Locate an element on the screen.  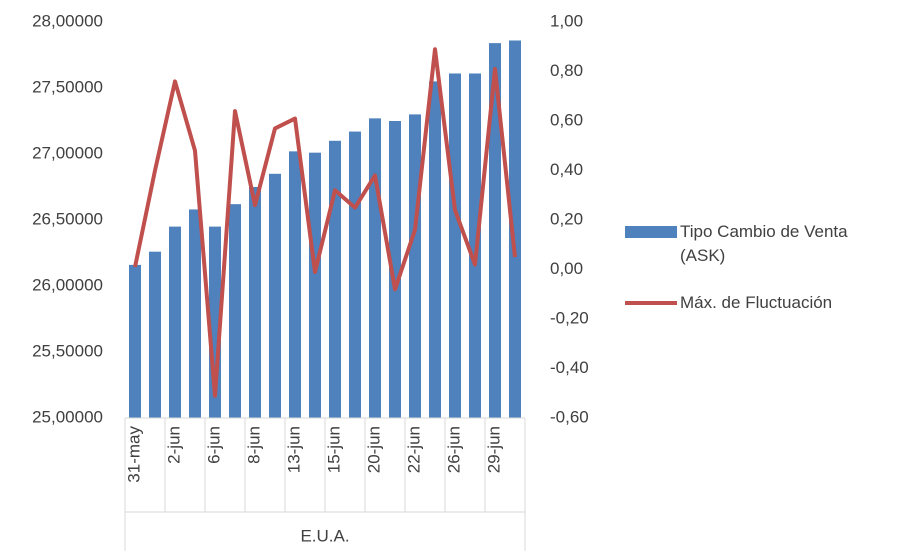
x-tick-label: 29-jun is located at coordinates (493, 449).